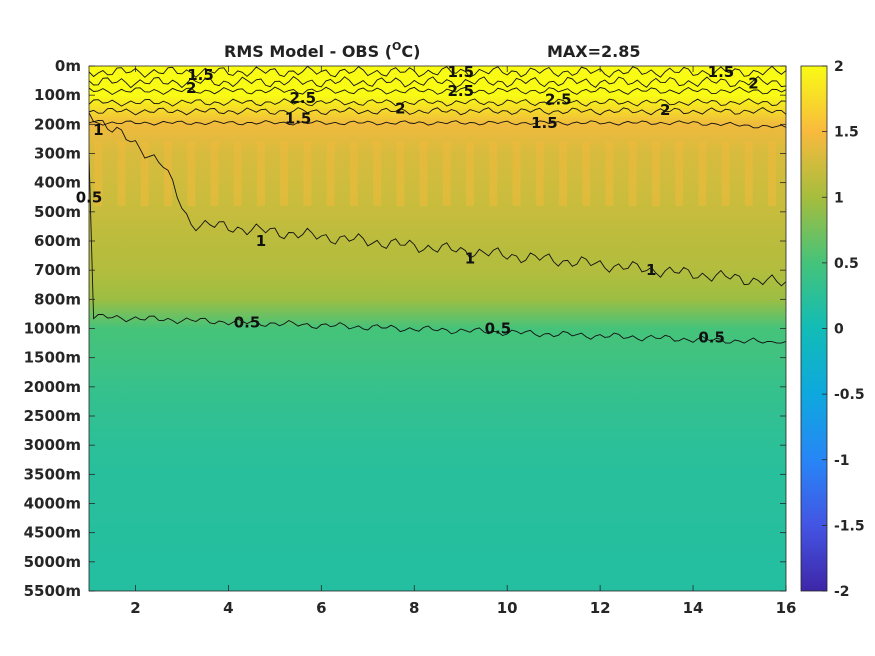 The image size is (875, 656). What do you see at coordinates (842, 592) in the screenshot?
I see `colorbar-tick-label: -2` at bounding box center [842, 592].